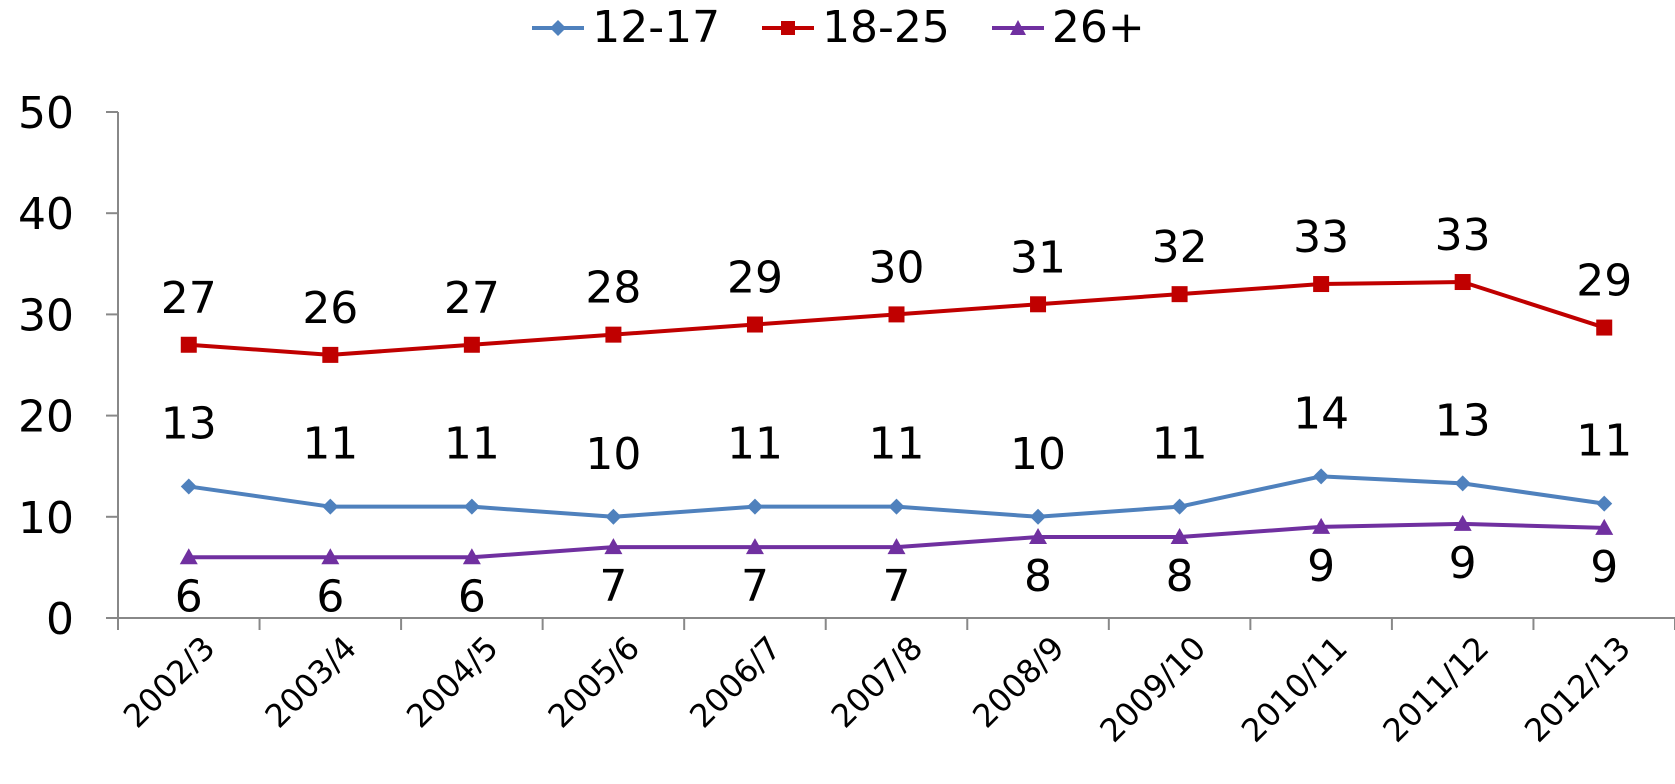 The height and width of the screenshot is (784, 1675). I want to click on legend-marker-diamond-icon, so click(558, 27).